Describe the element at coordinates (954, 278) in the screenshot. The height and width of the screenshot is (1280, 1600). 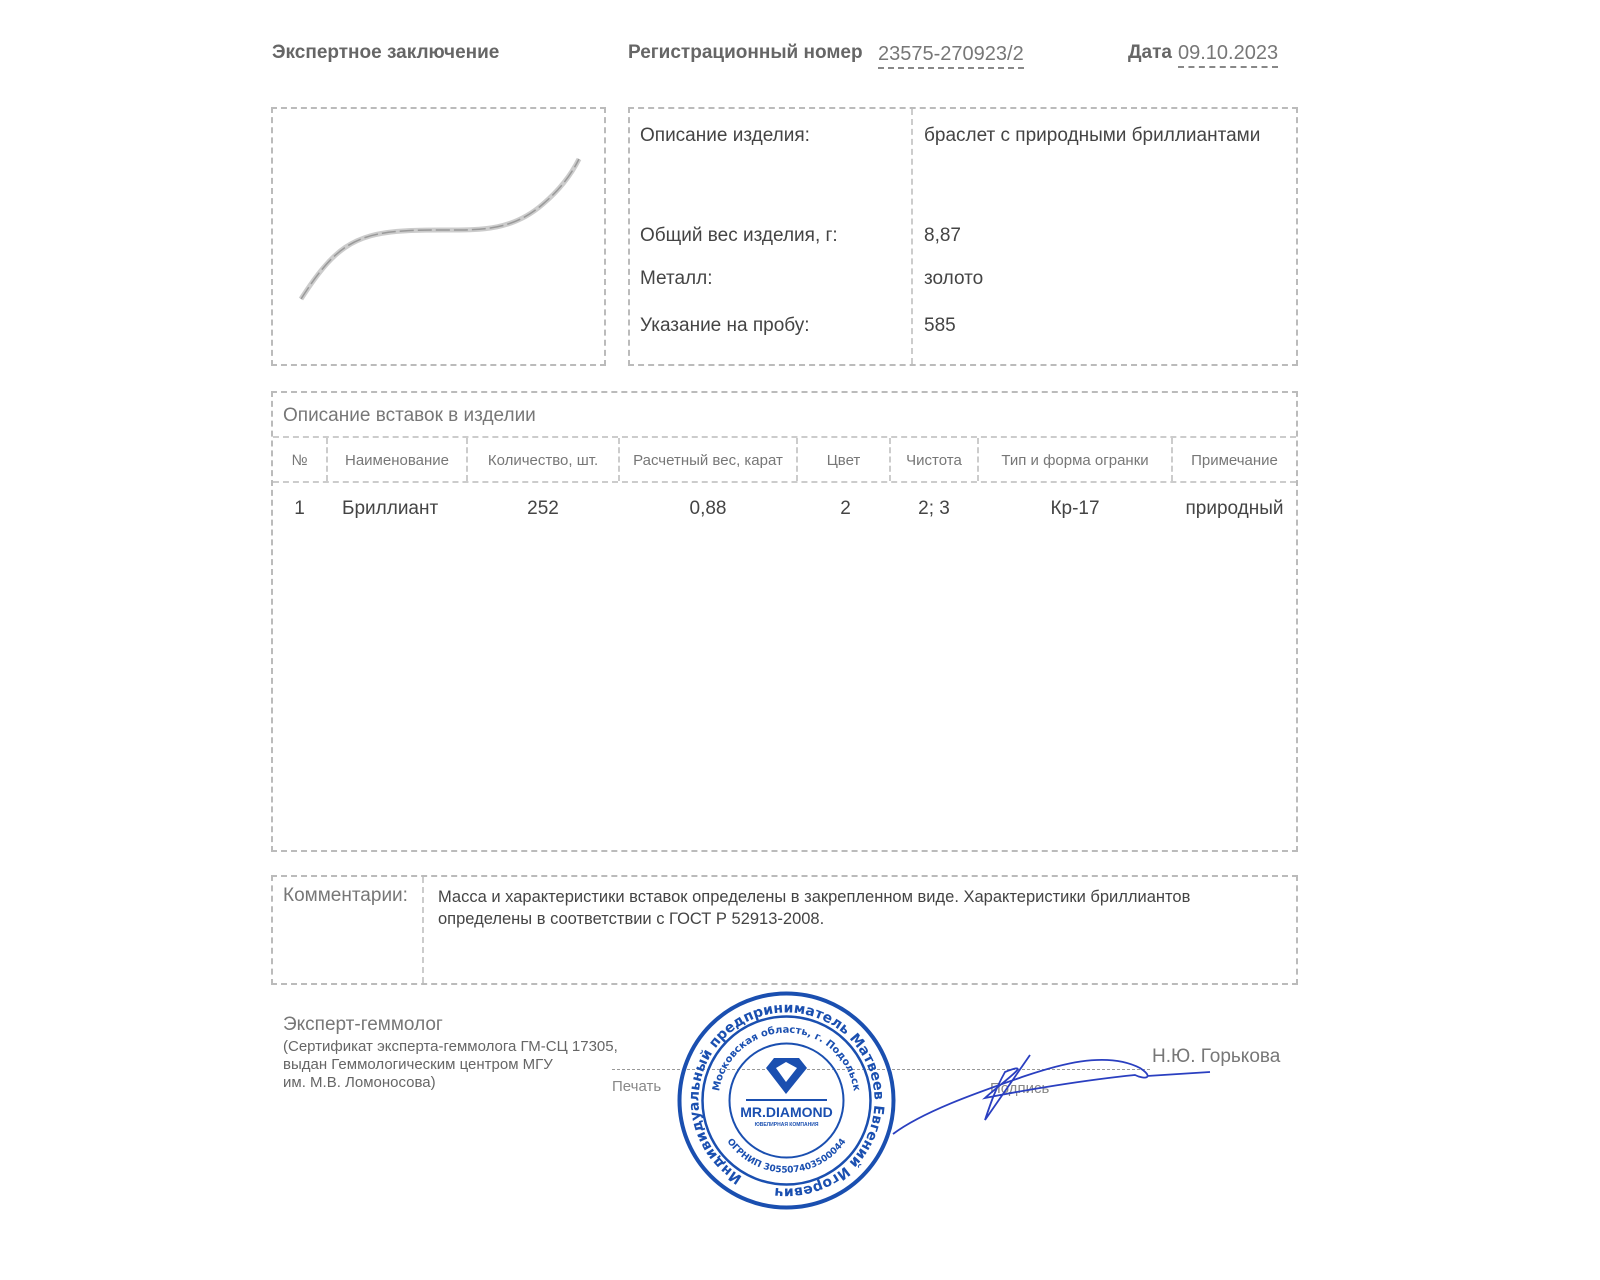
I see `metal-value: золото` at that location.